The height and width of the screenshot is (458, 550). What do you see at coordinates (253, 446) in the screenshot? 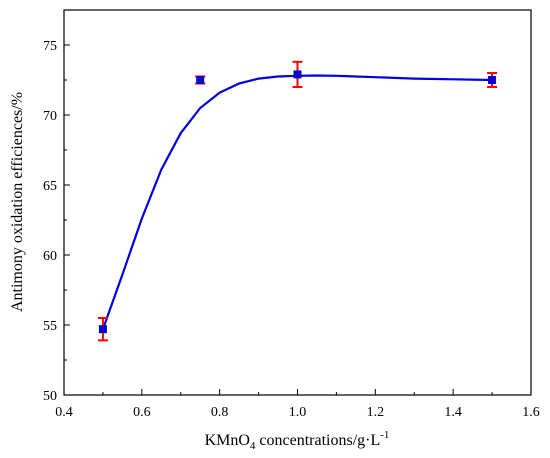
I see `x-axis-title-subscript: 4` at bounding box center [253, 446].